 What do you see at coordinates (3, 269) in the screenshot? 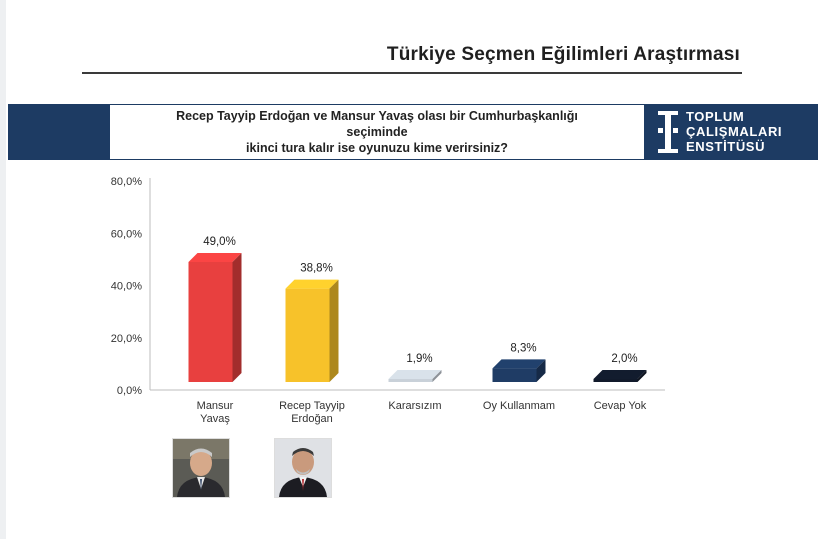
I see `left-border` at bounding box center [3, 269].